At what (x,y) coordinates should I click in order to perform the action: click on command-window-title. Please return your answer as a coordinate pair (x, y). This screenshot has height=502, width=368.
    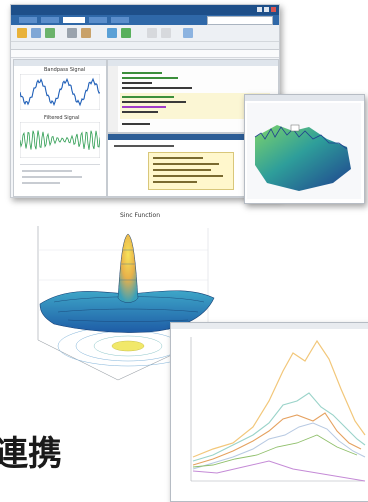
    Looking at the image, I should click on (193, 137).